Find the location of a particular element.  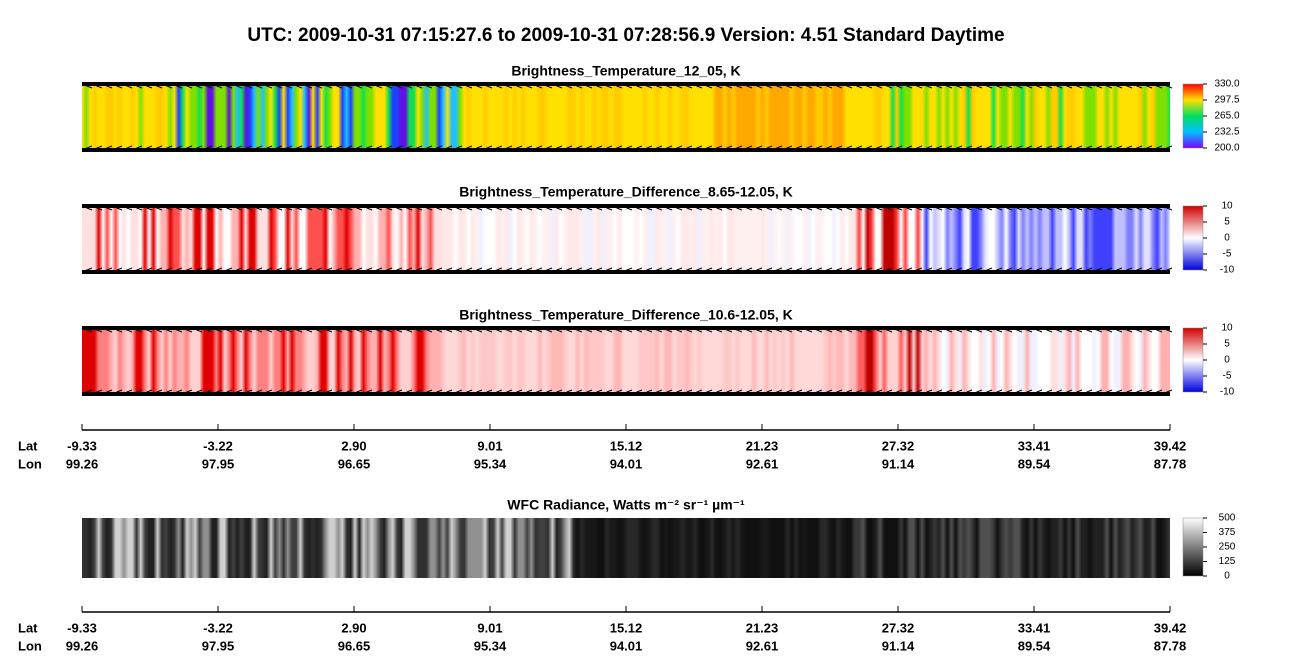

colorbar-label: 232.5 is located at coordinates (1226, 132).